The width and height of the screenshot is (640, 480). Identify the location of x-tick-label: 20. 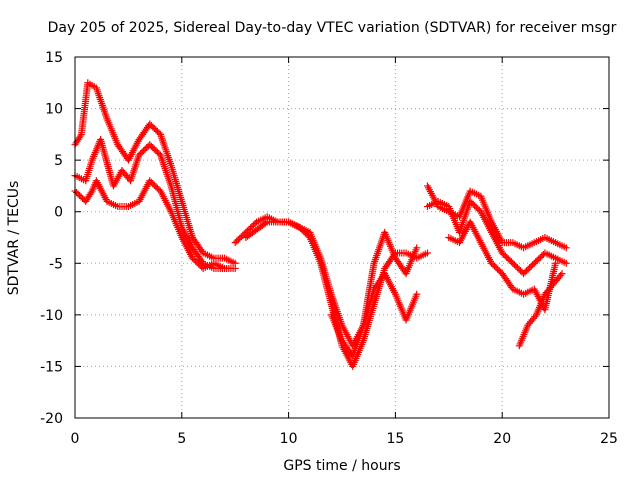
(502, 439).